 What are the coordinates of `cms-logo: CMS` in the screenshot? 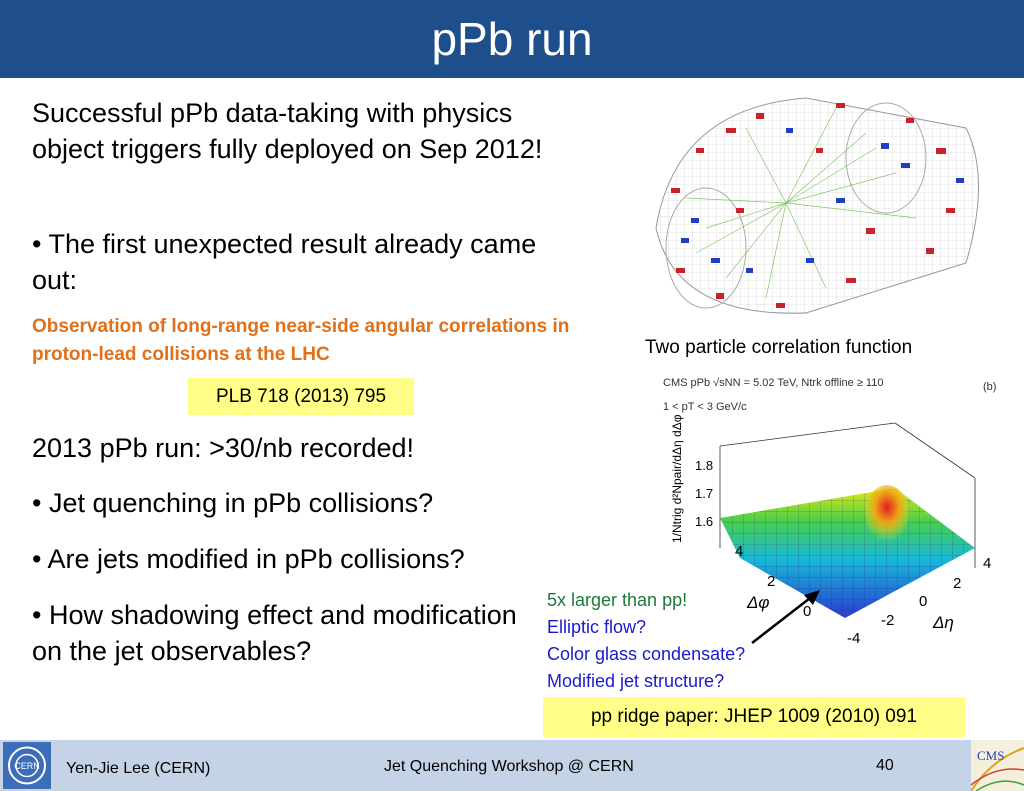 It's located at (997, 765).